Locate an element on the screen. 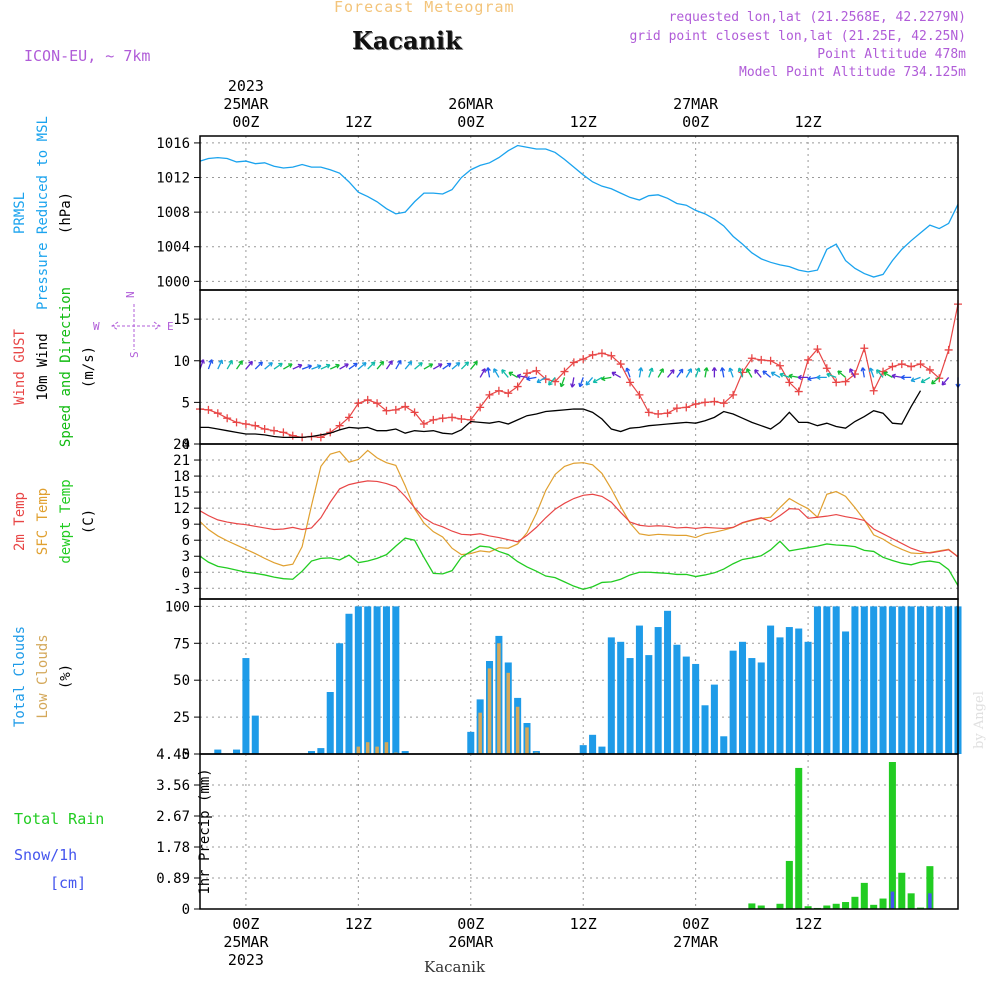  side-label: 10m Wind is located at coordinates (43, 366).